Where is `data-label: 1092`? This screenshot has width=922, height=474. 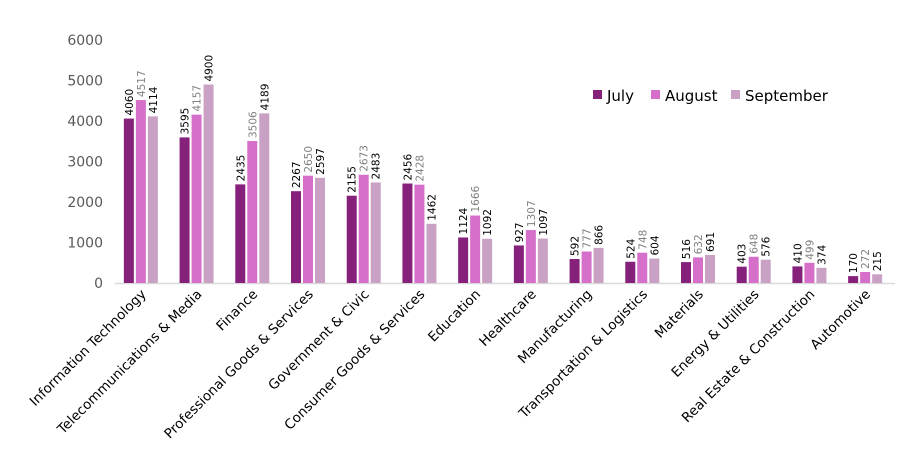
data-label: 1092 is located at coordinates (488, 222).